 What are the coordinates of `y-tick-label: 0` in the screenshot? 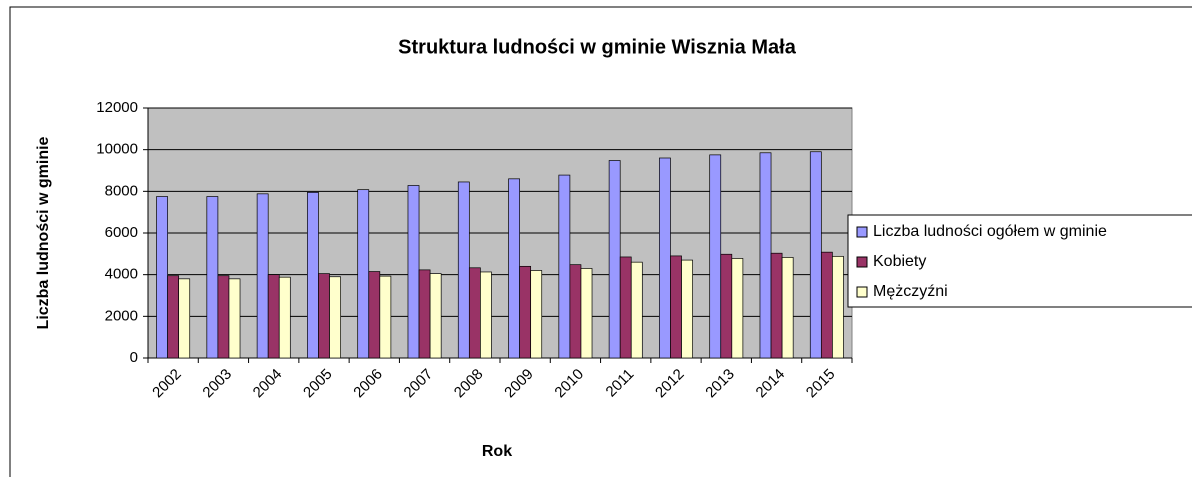 It's located at (134, 357).